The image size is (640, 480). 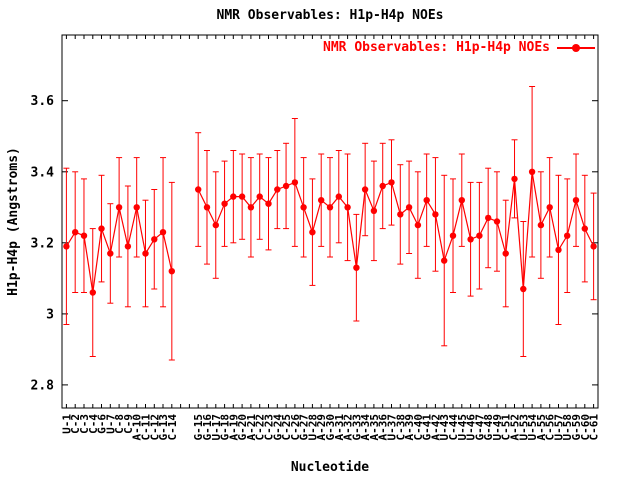 What do you see at coordinates (154, 427) in the screenshot?
I see `x-tick-label: C-12` at bounding box center [154, 427].